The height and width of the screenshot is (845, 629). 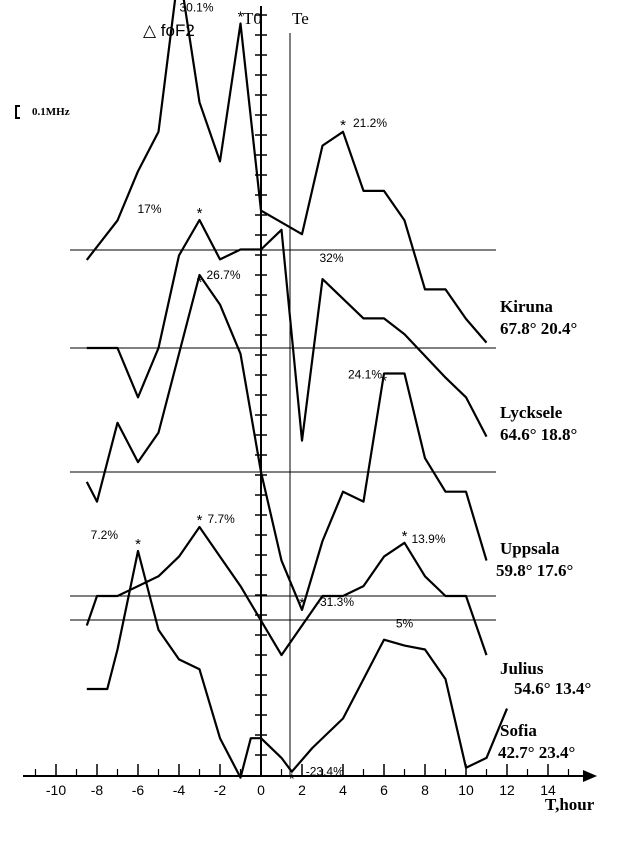 What do you see at coordinates (518, 730) in the screenshot?
I see `station-name: Sofia` at bounding box center [518, 730].